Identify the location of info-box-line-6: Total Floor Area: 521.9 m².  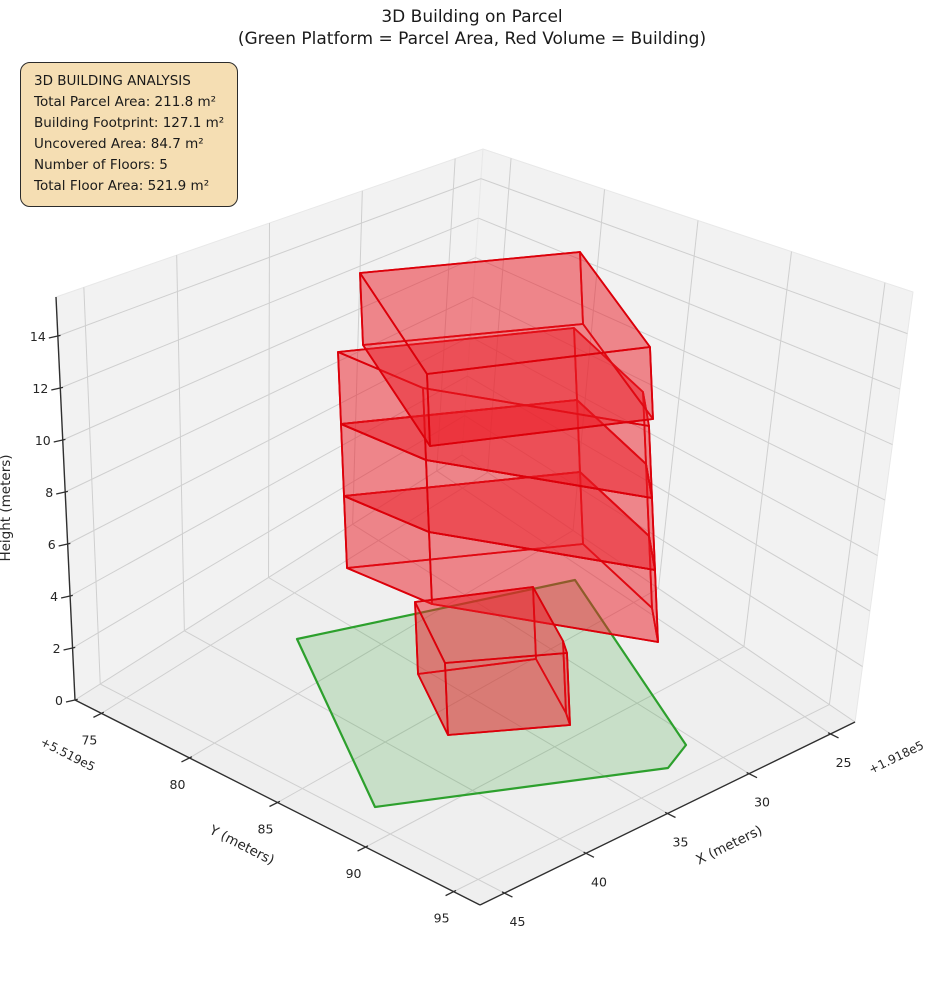
(122, 186).